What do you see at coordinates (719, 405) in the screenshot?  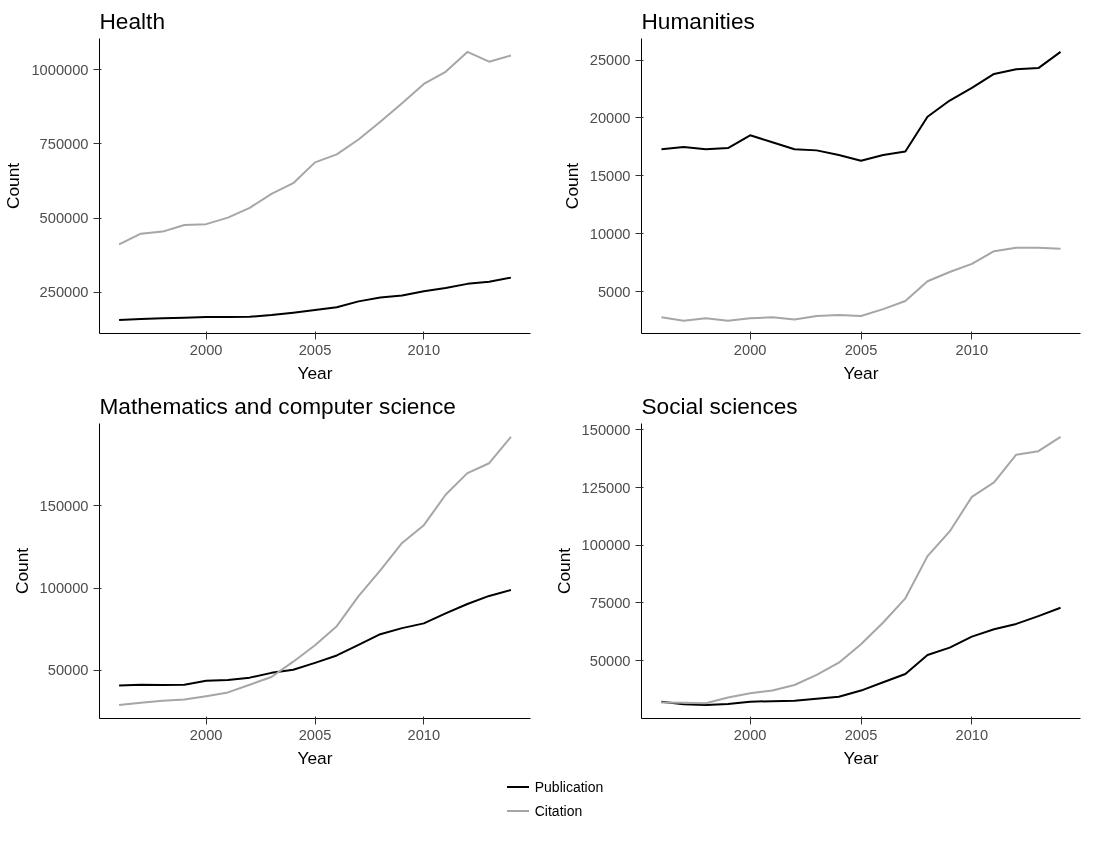 I see `chart-title: Social sciences` at bounding box center [719, 405].